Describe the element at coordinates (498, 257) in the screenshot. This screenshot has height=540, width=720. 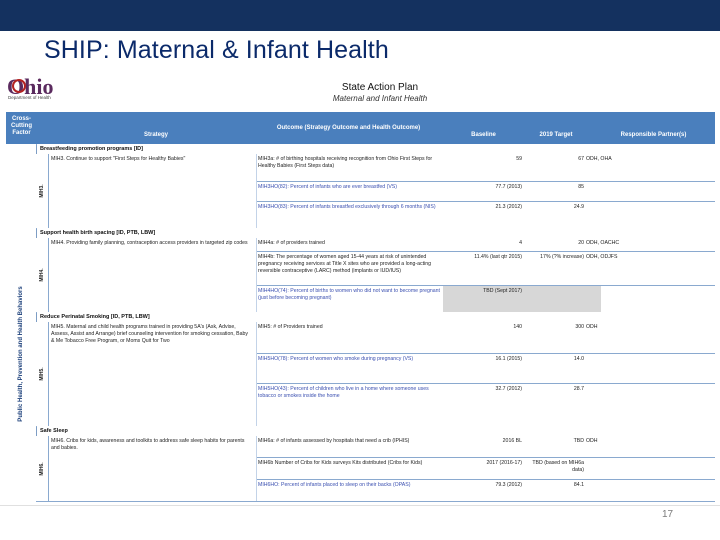
I see `baseline-value: 11.4% (last qtr 2015)` at that location.